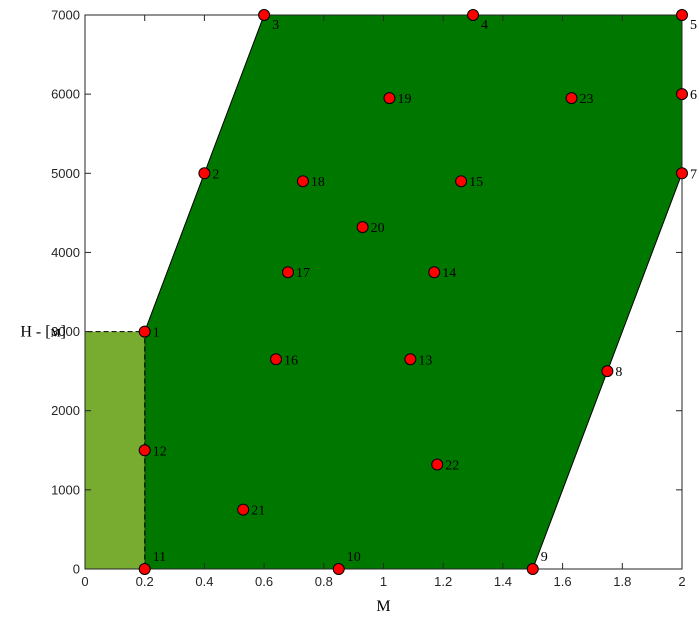  Describe the element at coordinates (43, 332) in the screenshot. I see `y-axis-label: H - [м]` at that location.